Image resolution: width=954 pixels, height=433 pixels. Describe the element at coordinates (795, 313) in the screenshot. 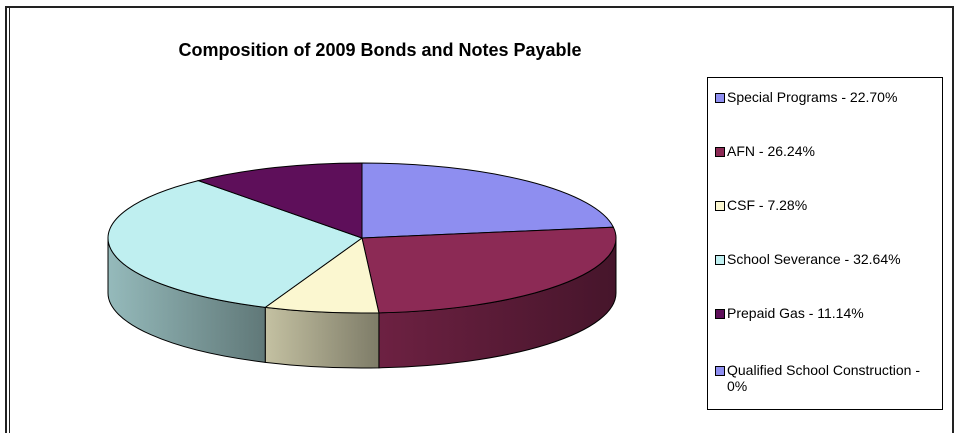

I see `legend-label: Prepaid Gas - 11.14%` at that location.